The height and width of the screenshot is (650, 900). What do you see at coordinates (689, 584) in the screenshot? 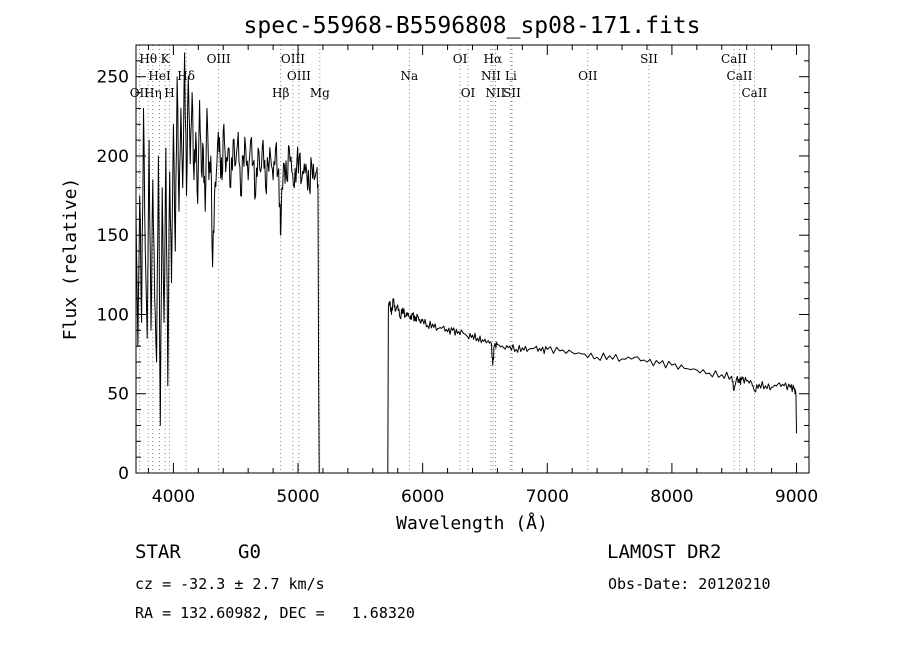
I see `obs-date: Obs-Date: 20120210` at bounding box center [689, 584].